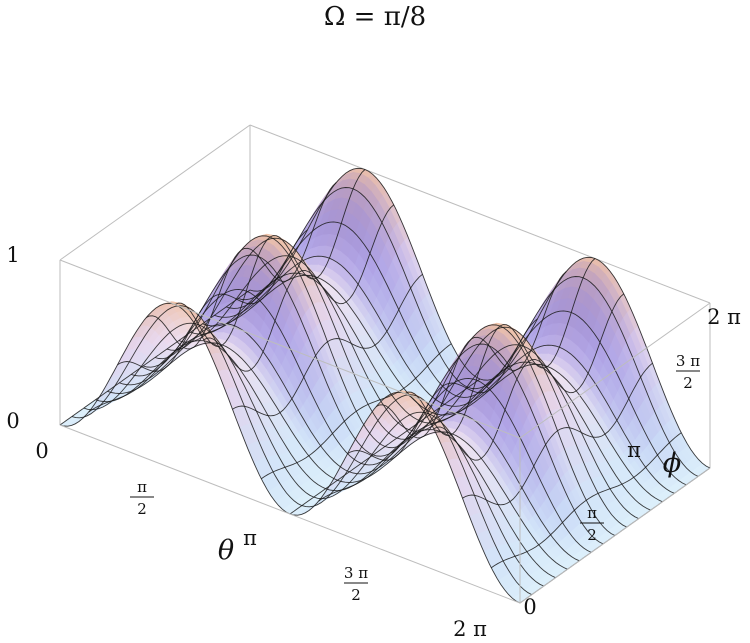 This screenshot has height=643, width=750. I want to click on y-tick: 2 π, so click(724, 317).